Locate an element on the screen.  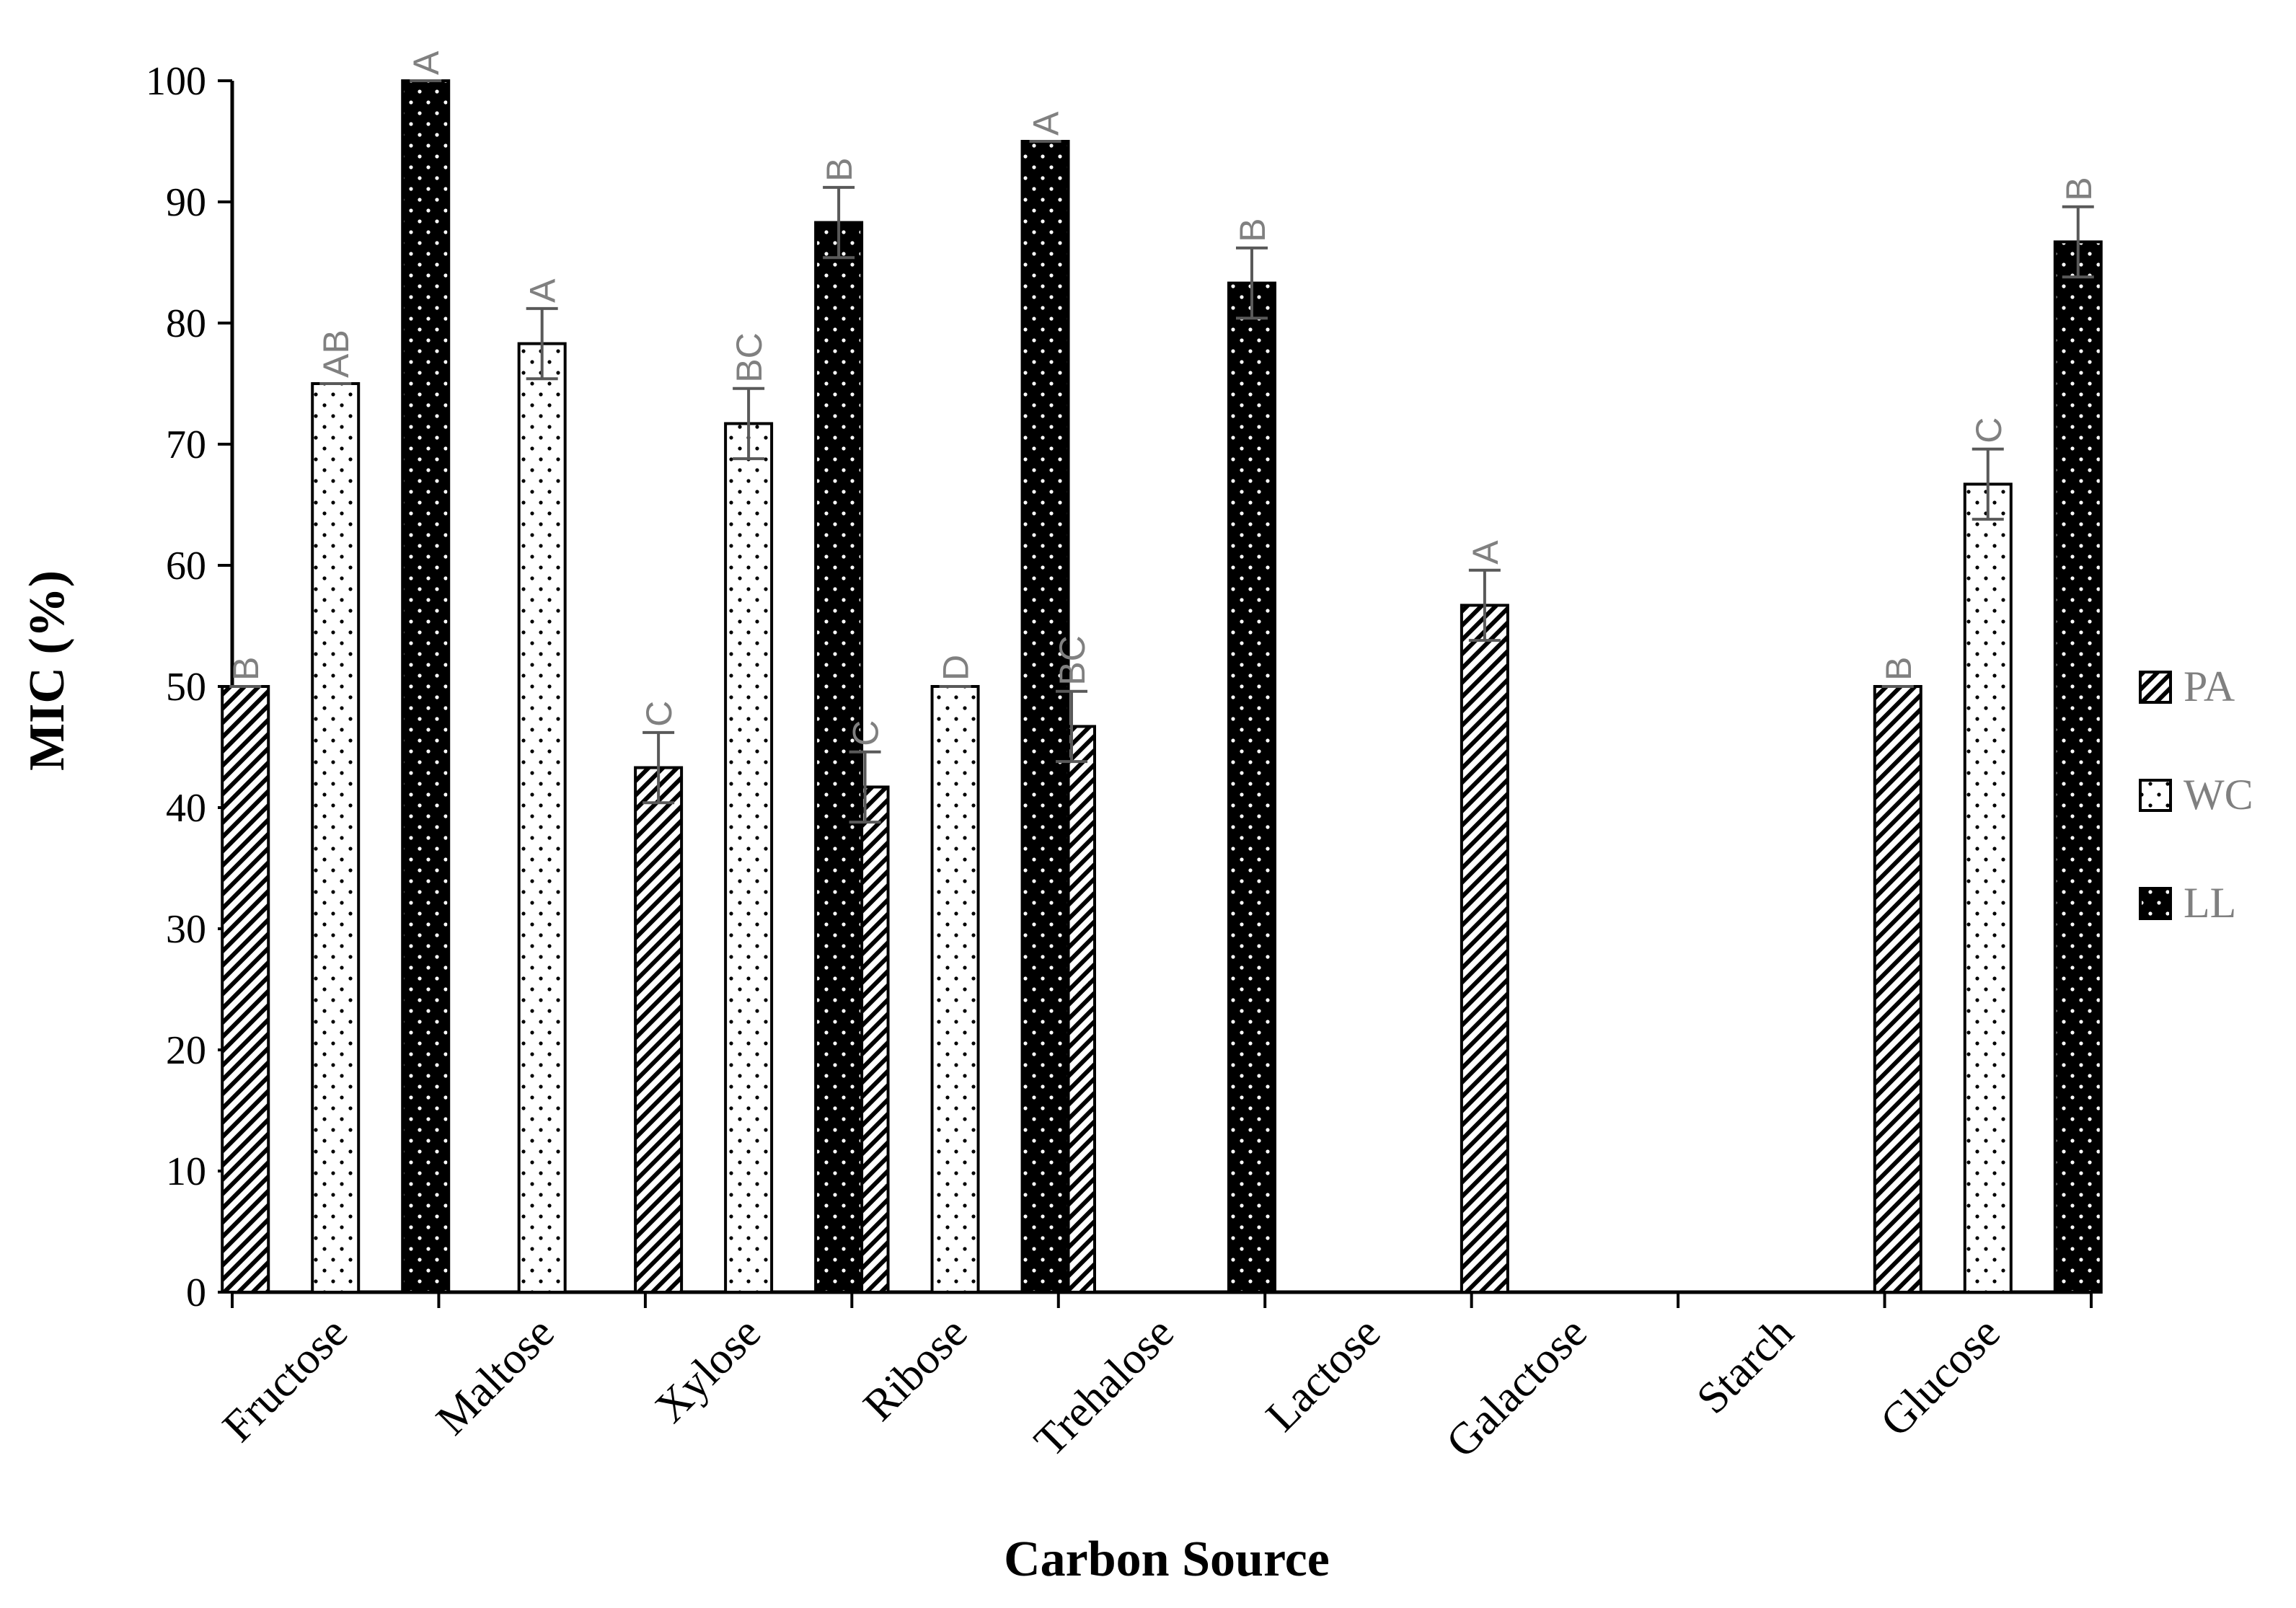
bar-wc-xylose is located at coordinates (749, 858).